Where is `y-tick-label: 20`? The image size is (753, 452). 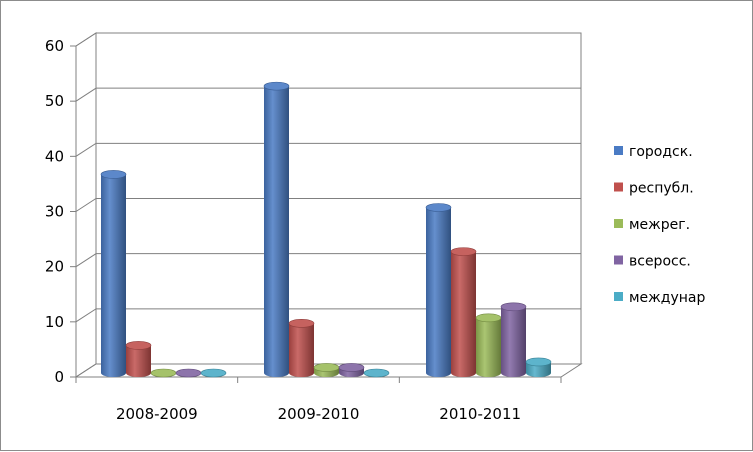 y-tick-label: 20 is located at coordinates (54, 267).